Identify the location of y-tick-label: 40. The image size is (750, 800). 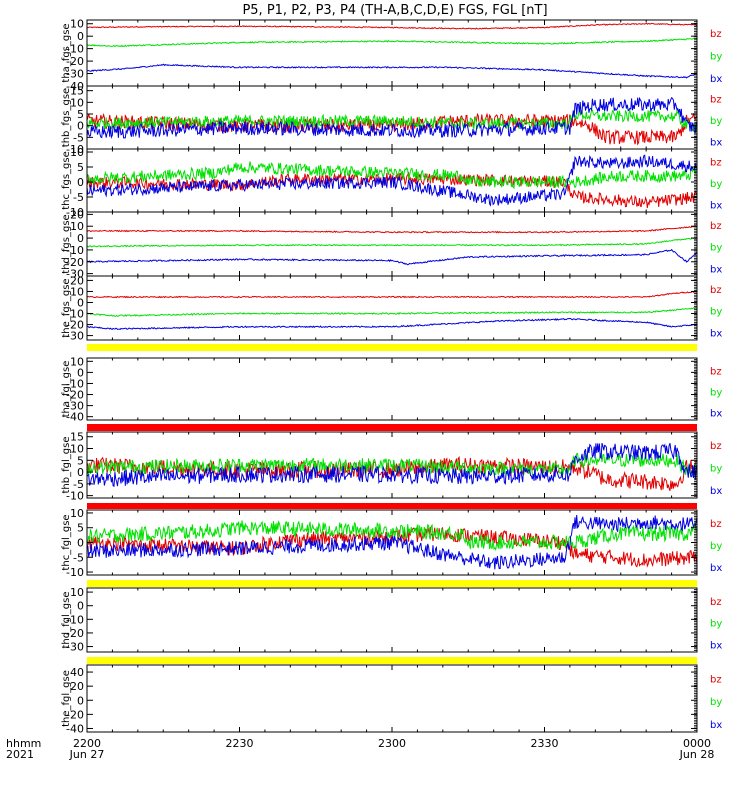
(77, 672).